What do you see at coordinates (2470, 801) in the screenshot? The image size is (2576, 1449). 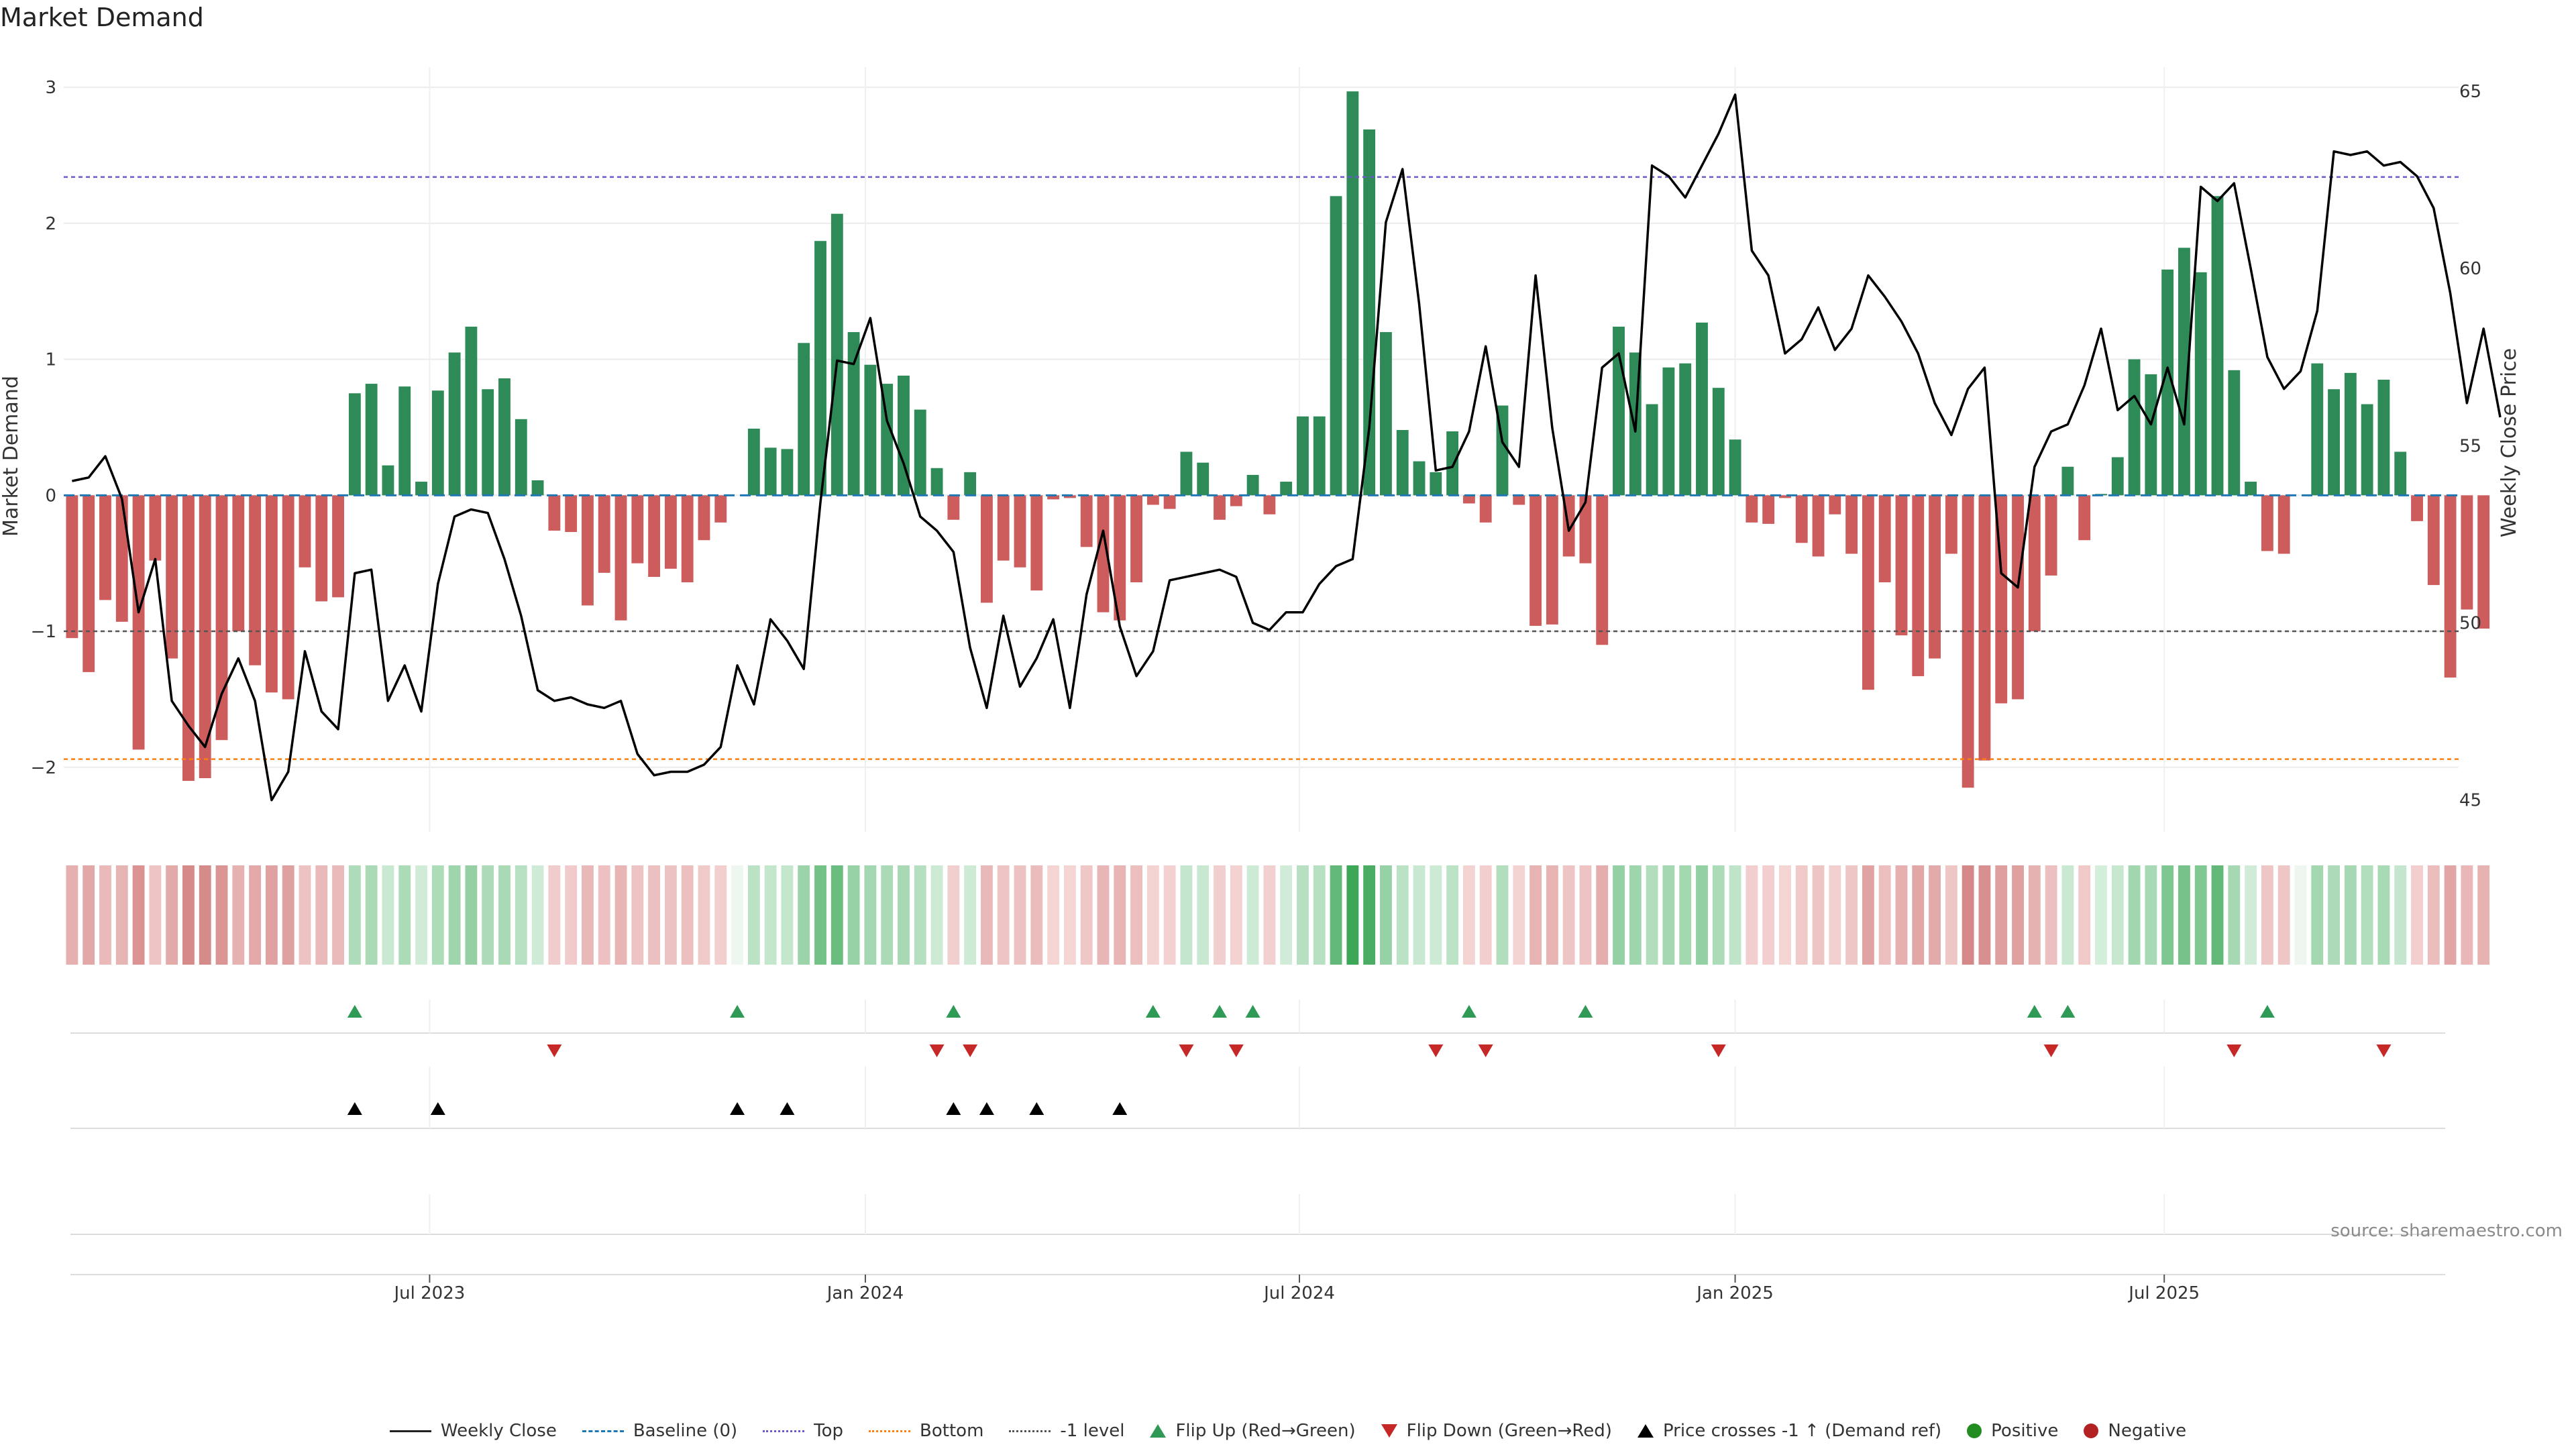 I see `y2-tick-label: 45` at bounding box center [2470, 801].